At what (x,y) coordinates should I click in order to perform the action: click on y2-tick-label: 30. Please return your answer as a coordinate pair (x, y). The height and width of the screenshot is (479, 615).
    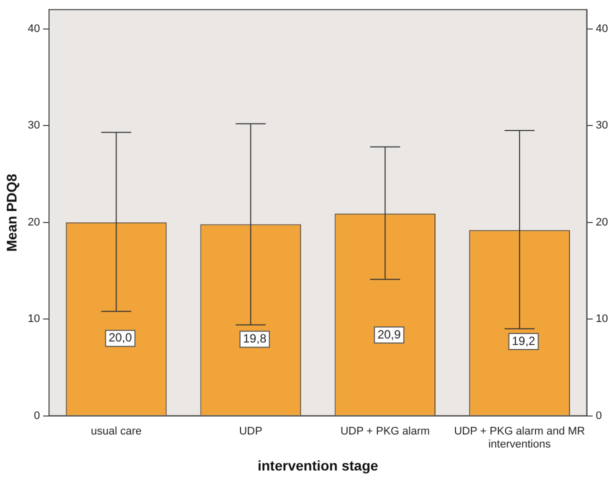
    Looking at the image, I should click on (602, 126).